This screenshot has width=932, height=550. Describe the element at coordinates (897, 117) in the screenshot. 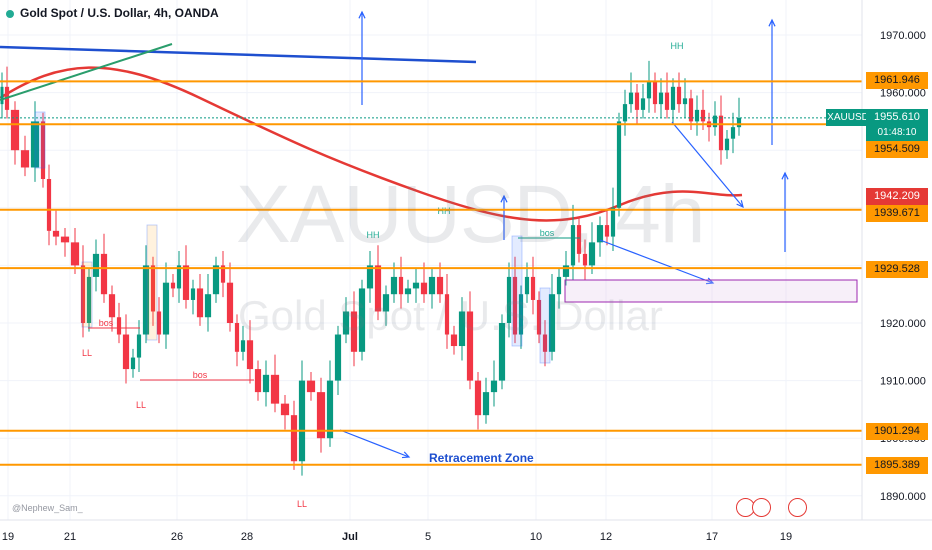

I see `current-price-tag: 1955.610` at that location.